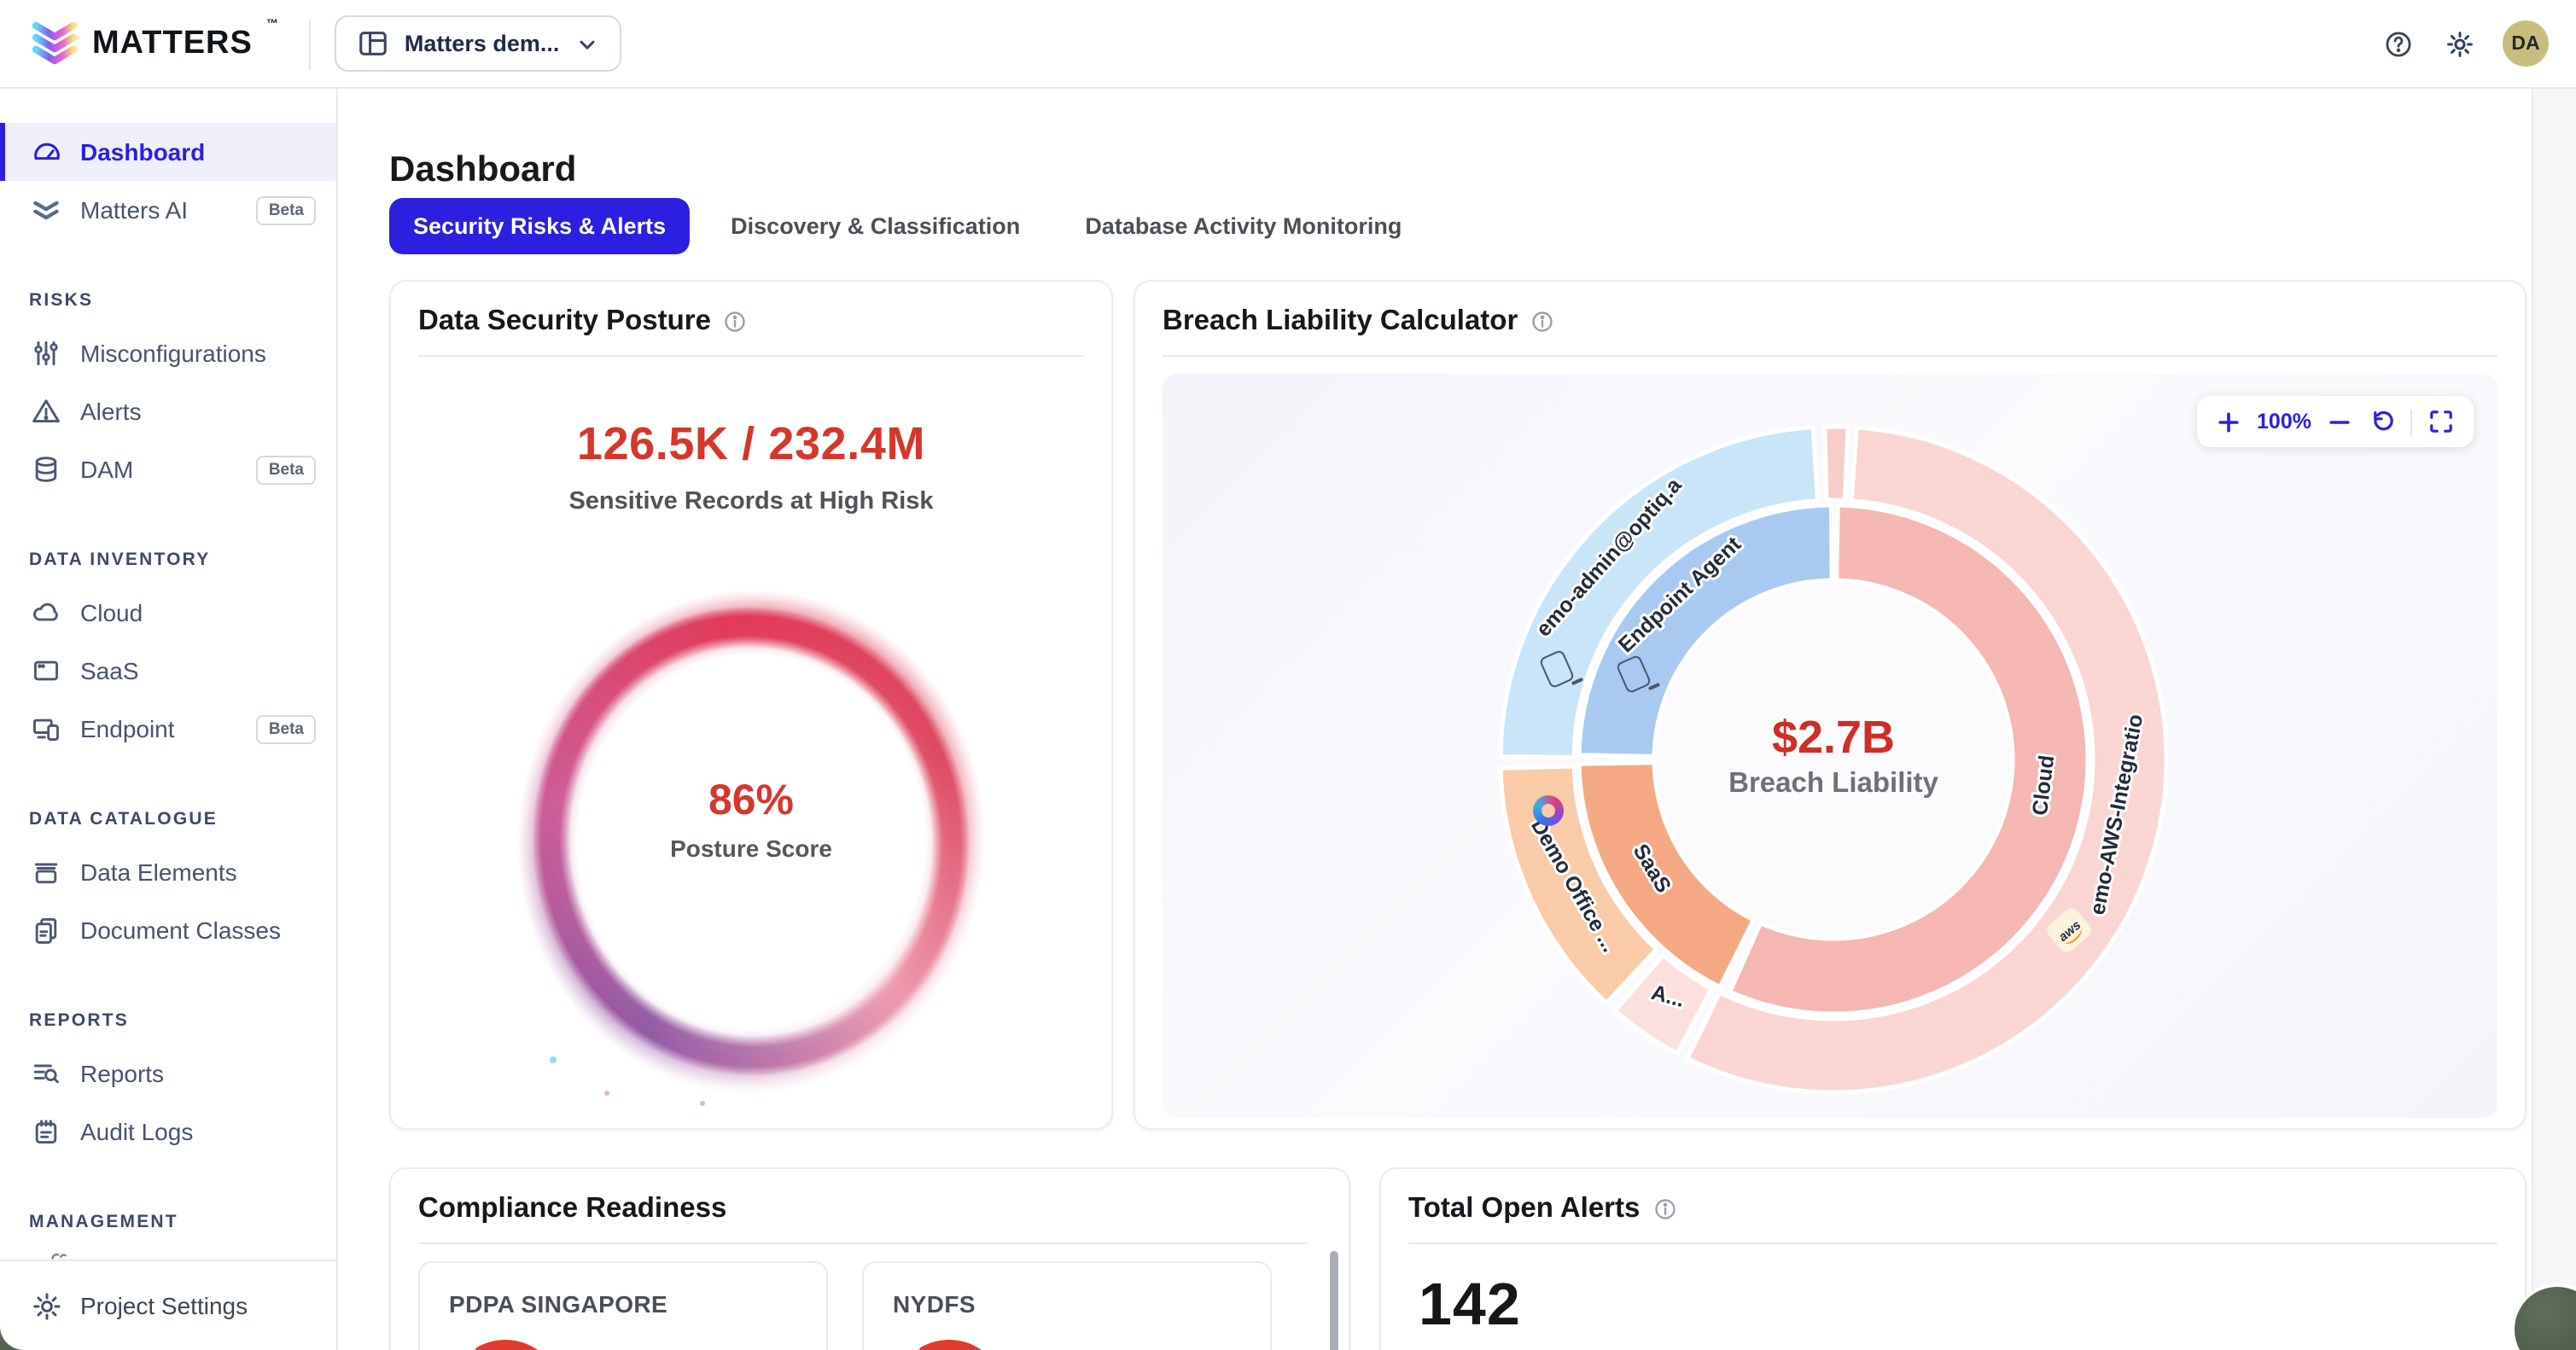 This screenshot has height=1350, width=2576. I want to click on sidebar-item-alerts: Alerts, so click(168, 411).